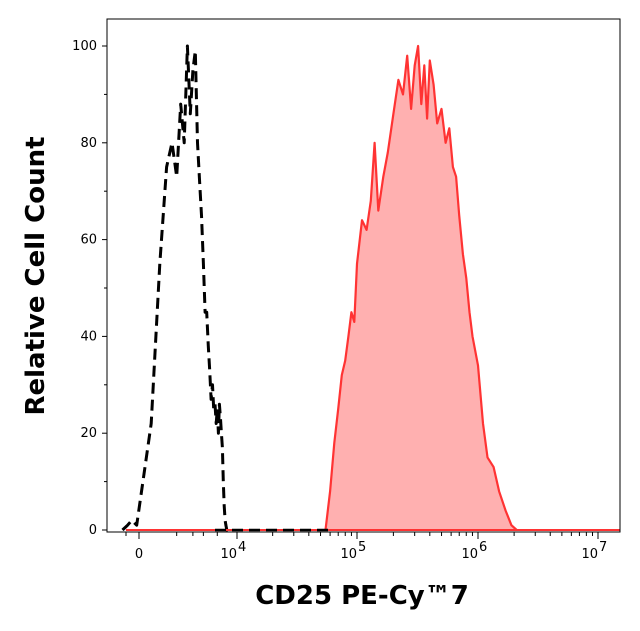 This screenshot has height=631, width=640. What do you see at coordinates (603, 547) in the screenshot?
I see `x-tick-exponent: 7` at bounding box center [603, 547].